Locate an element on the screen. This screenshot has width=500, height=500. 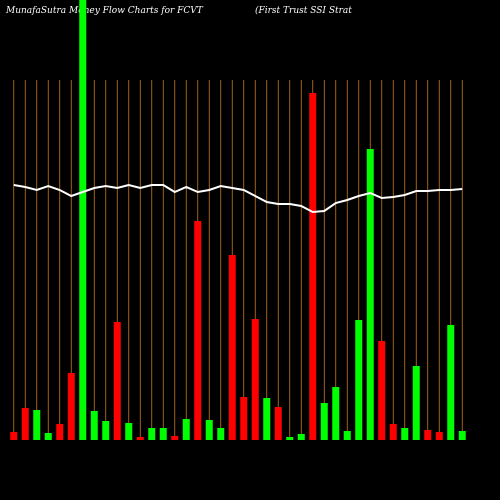
chart-title: MunafaSutra Money Flow Charts for FCVT is located at coordinates (104, 11).